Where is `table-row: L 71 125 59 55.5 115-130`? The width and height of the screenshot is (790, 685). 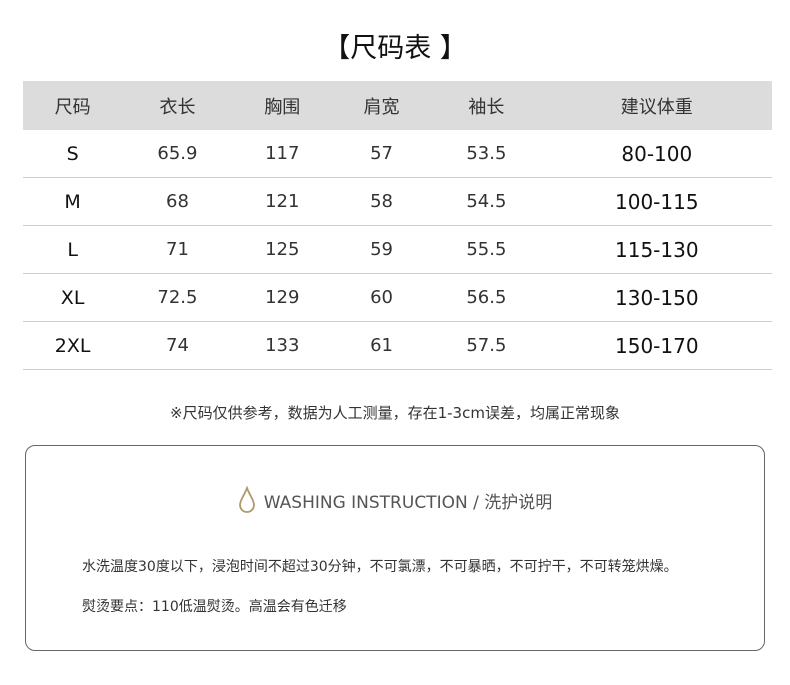 table-row: L 71 125 59 55.5 115-130 is located at coordinates (397, 249).